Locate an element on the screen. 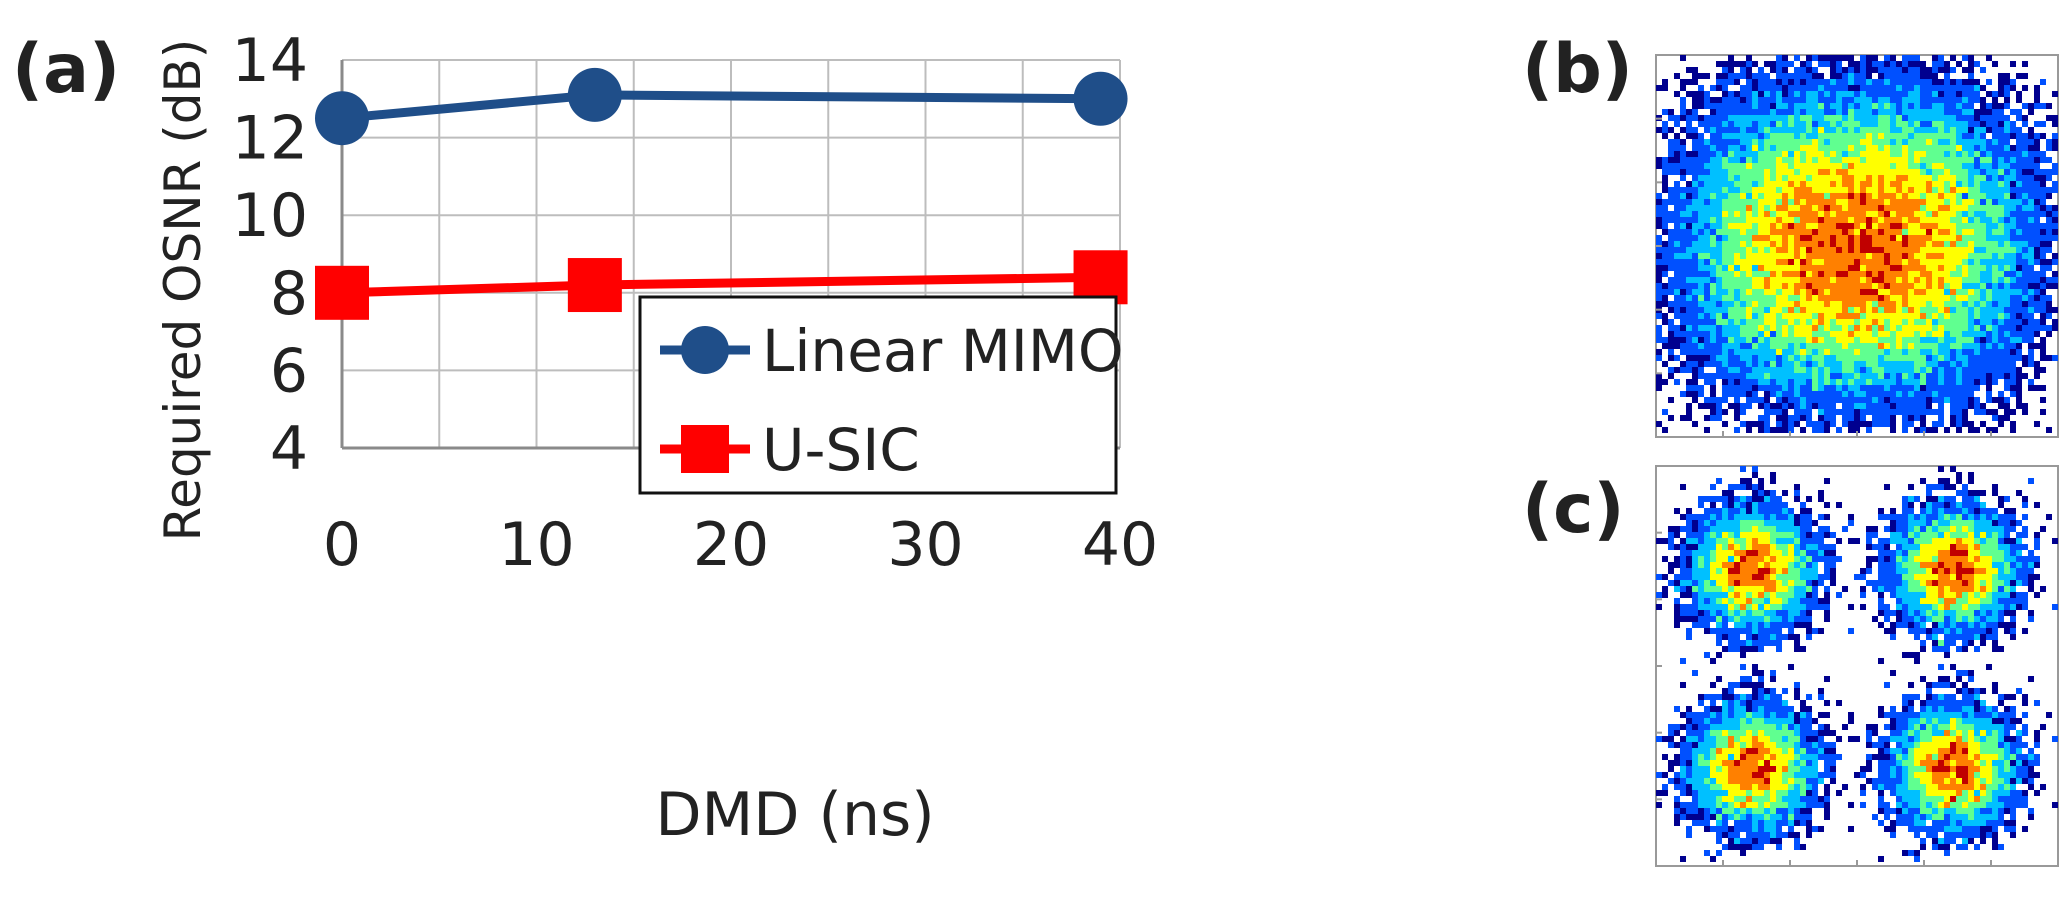 The image size is (2064, 898). legend-label: U-SIC is located at coordinates (841, 450).